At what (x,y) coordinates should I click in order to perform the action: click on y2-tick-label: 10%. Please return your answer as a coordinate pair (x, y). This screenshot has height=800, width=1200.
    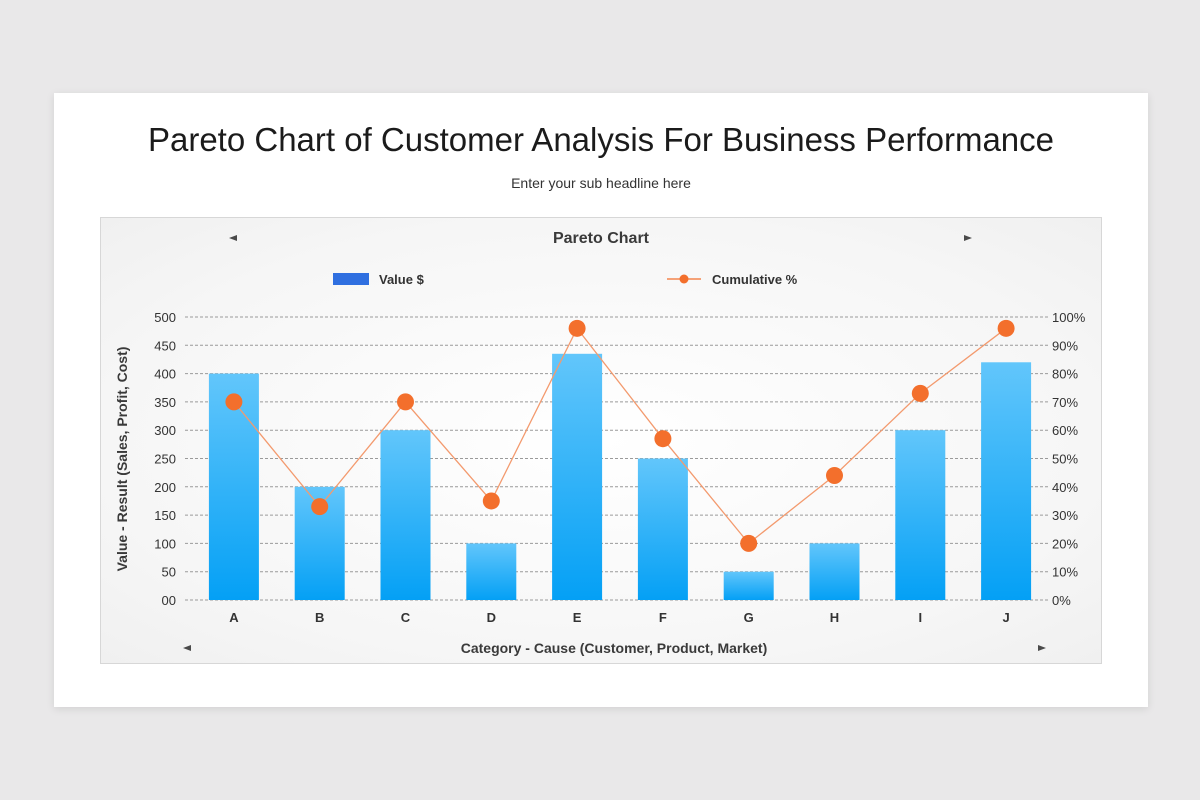
    Looking at the image, I should click on (1065, 572).